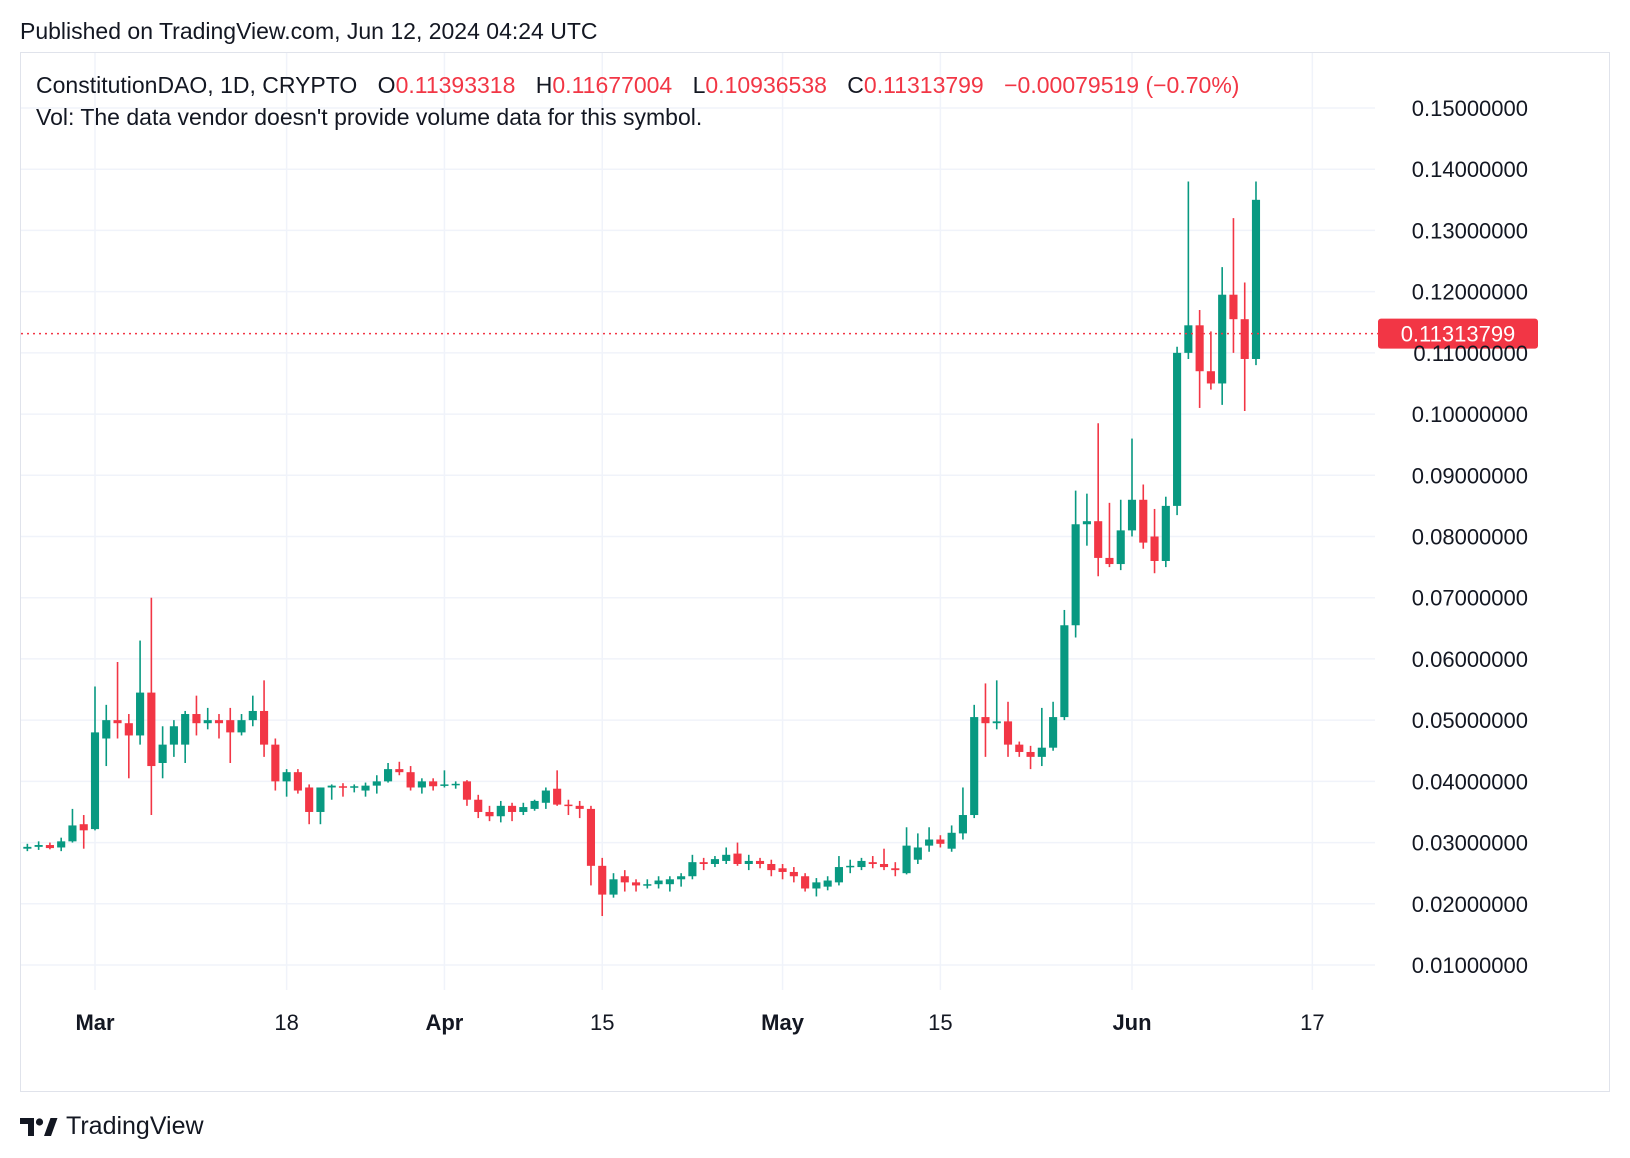 Image resolution: width=1630 pixels, height=1158 pixels. Describe the element at coordinates (779, 333) in the screenshot. I see `last-price-line: 0.11313799` at that location.